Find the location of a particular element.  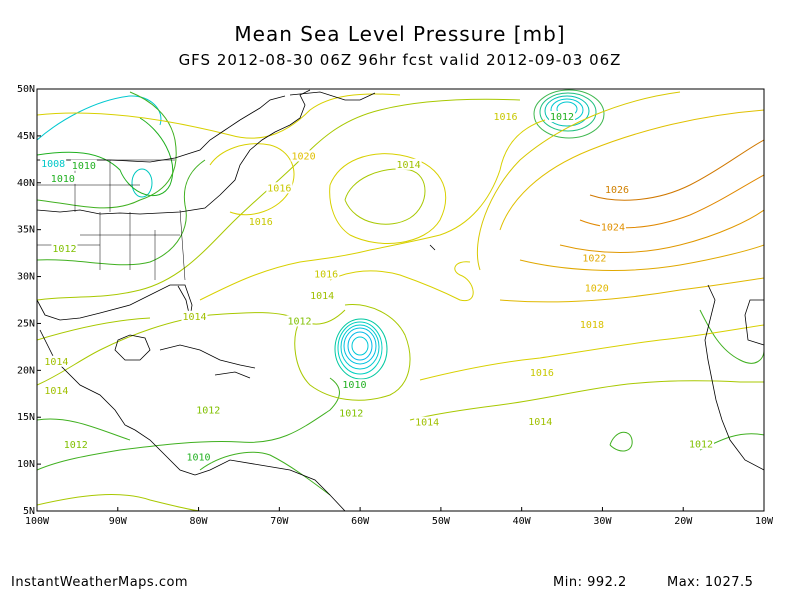

lon-tick-label: 90W is located at coordinates (118, 521).